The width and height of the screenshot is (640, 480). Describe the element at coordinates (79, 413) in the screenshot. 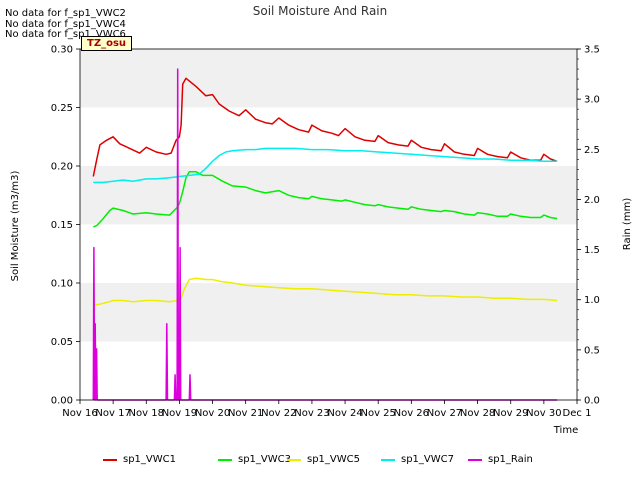

I see `x-tick-label: Nov 16` at that location.